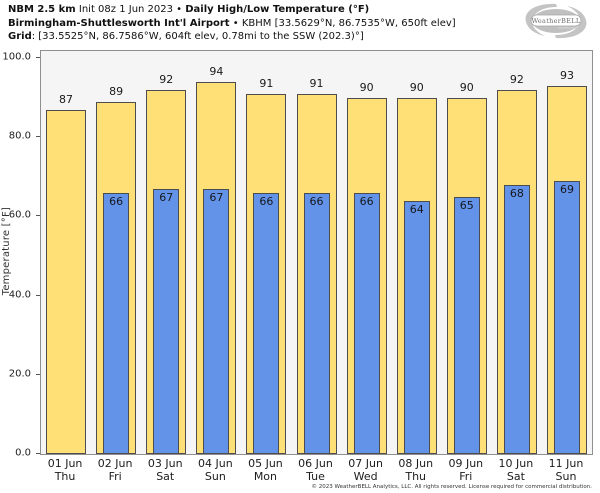 The width and height of the screenshot is (600, 493). Describe the element at coordinates (566, 317) in the screenshot. I see `low-bar: 69` at that location.